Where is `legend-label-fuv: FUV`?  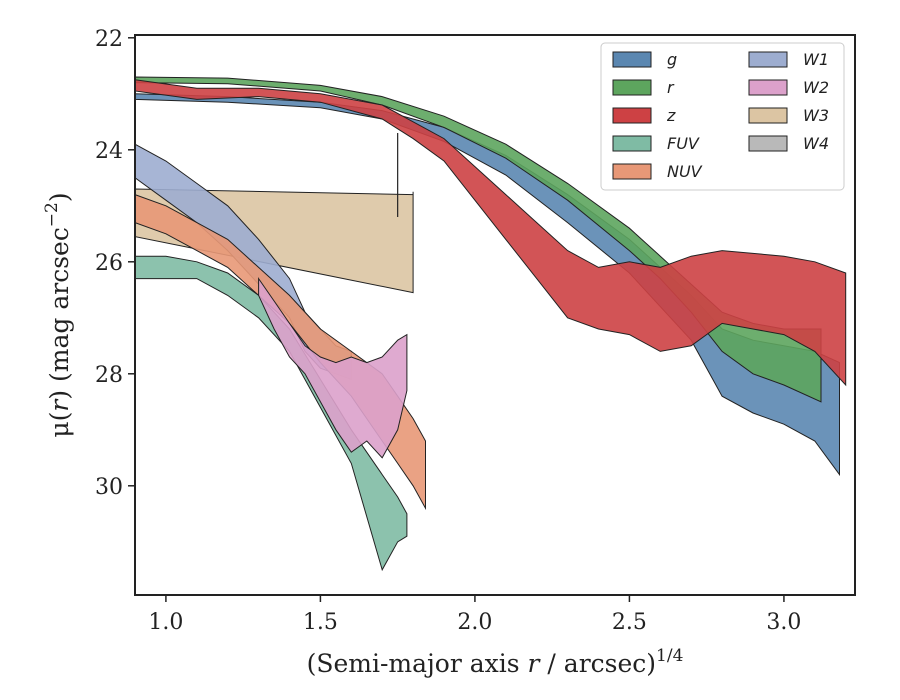 legend-label-fuv: FUV is located at coordinates (683, 143).